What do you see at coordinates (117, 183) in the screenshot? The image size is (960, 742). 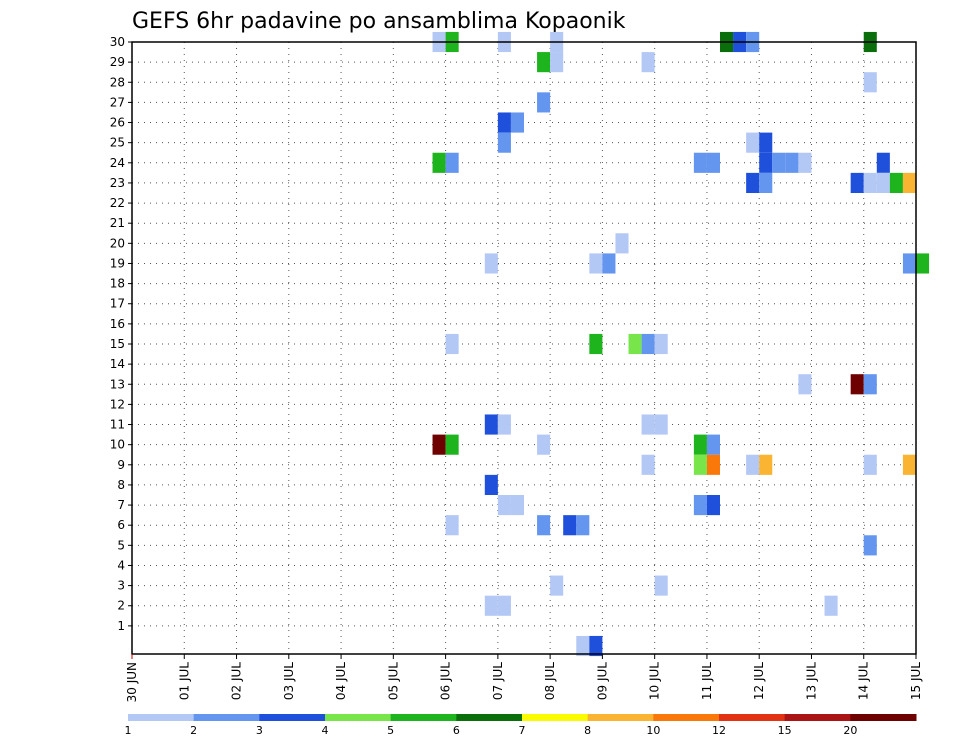 I see `y-tick-label: 23` at bounding box center [117, 183].